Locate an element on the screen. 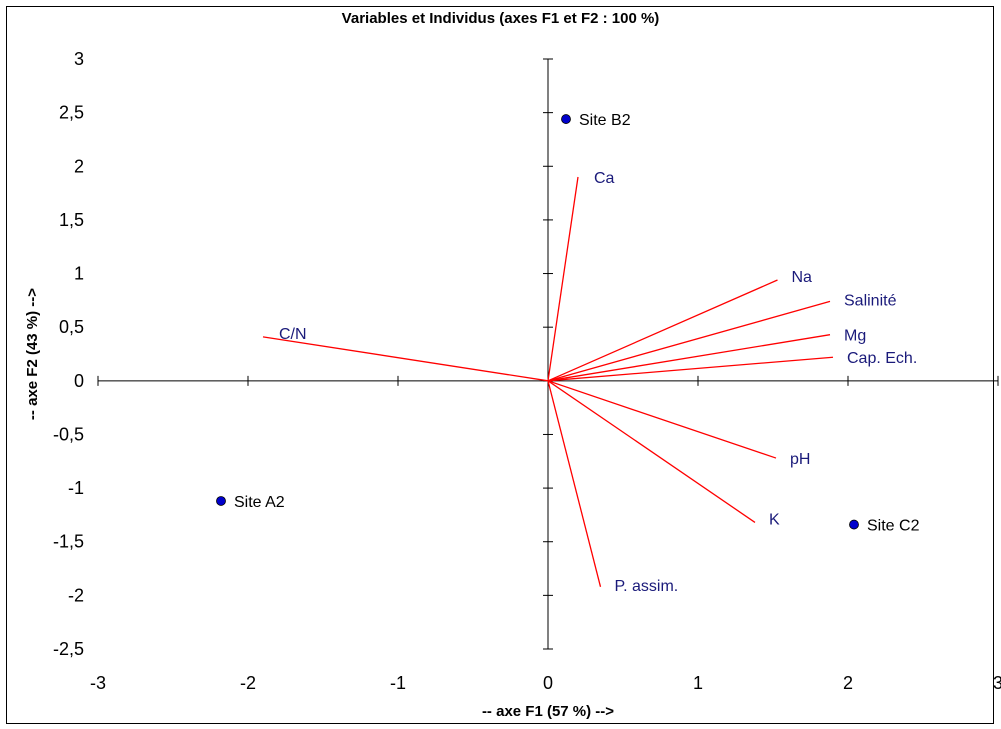 The height and width of the screenshot is (729, 1001). individual-label: Site A2 is located at coordinates (259, 502).